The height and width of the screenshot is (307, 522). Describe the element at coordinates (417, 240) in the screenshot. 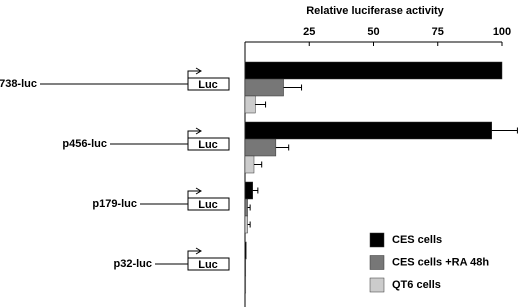

I see `legend-label: CES cells` at that location.